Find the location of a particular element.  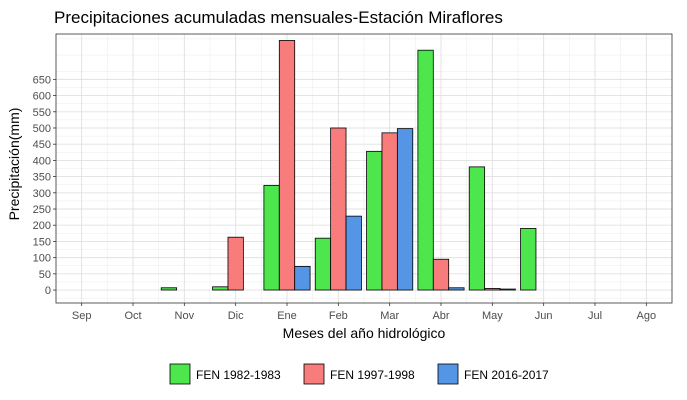

y-axis-title: Precipitación(mm) is located at coordinates (14, 164).